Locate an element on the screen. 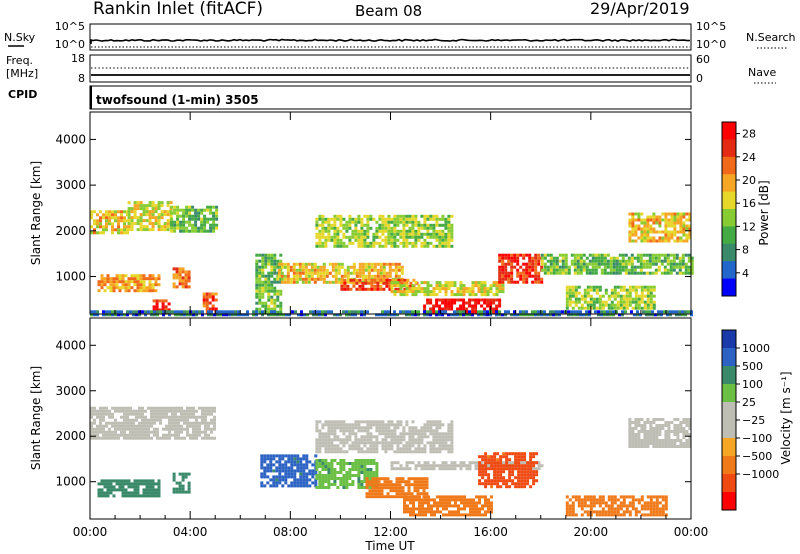 The width and height of the screenshot is (800, 554). power-colorbar-tick-label: 12 is located at coordinates (749, 226).